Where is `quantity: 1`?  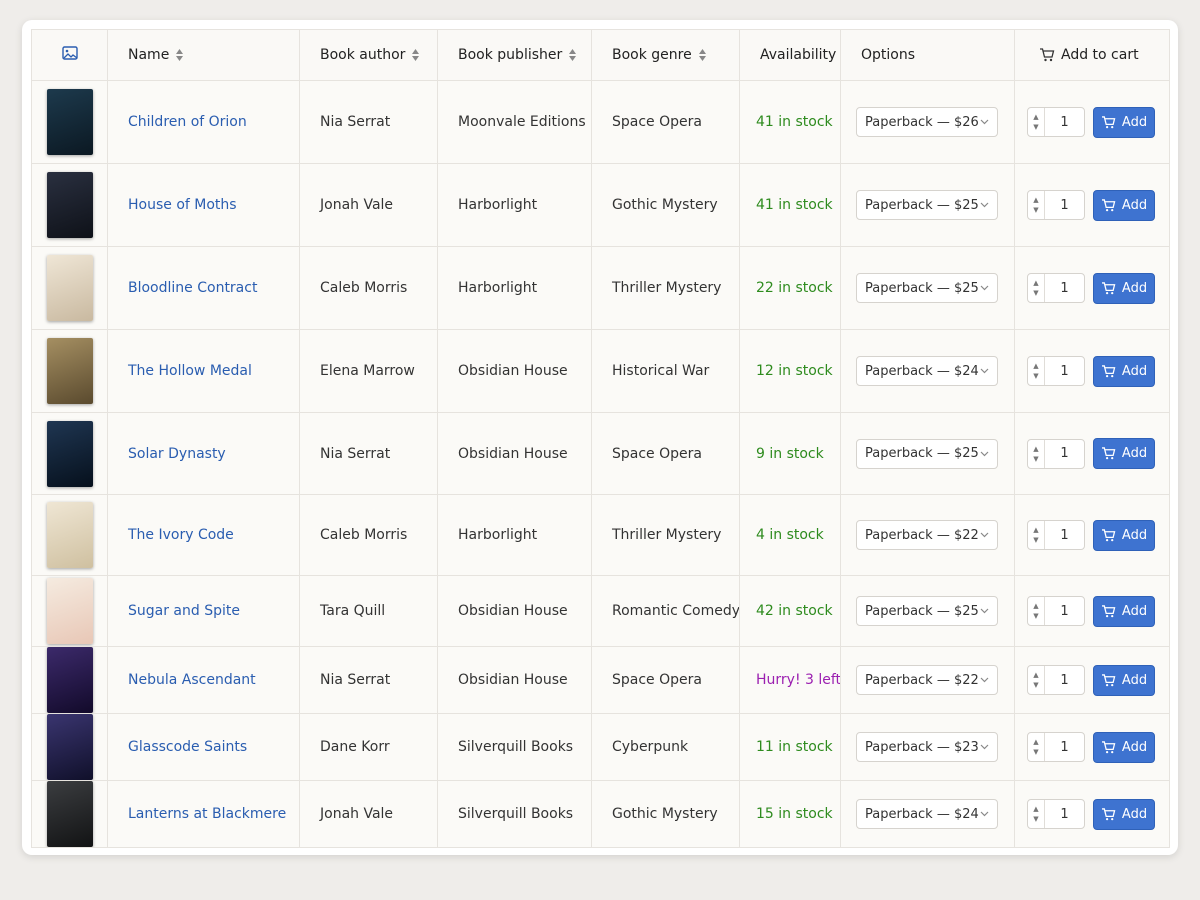
quantity: 1 is located at coordinates (1064, 453).